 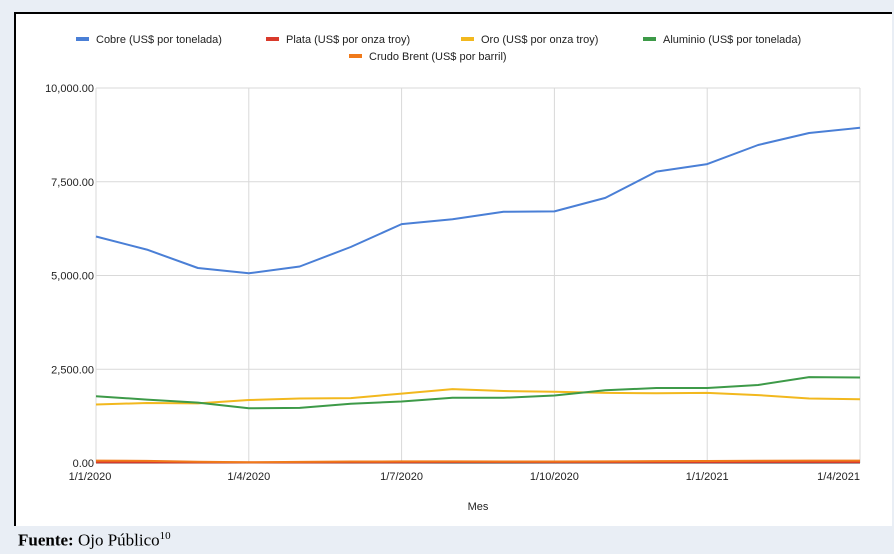 What do you see at coordinates (539, 40) in the screenshot?
I see `legend-label: Oro (US$ por onza troy)` at bounding box center [539, 40].